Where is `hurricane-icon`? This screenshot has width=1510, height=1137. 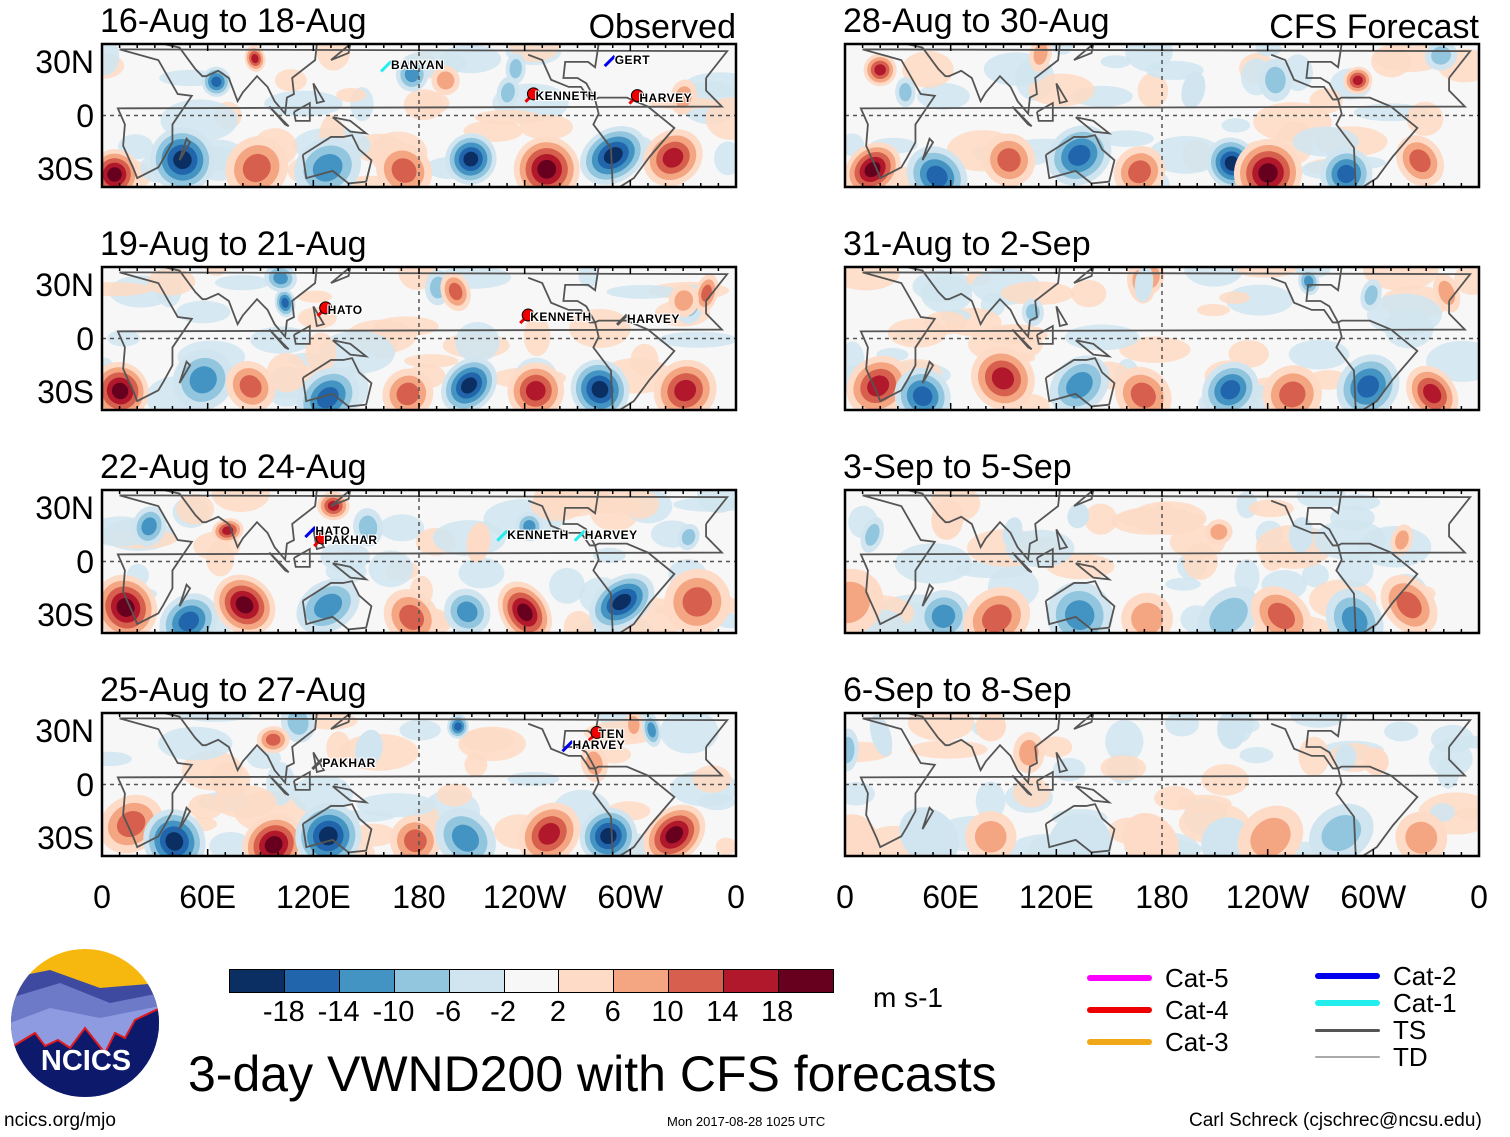
hurricane-icon is located at coordinates (597, 732).